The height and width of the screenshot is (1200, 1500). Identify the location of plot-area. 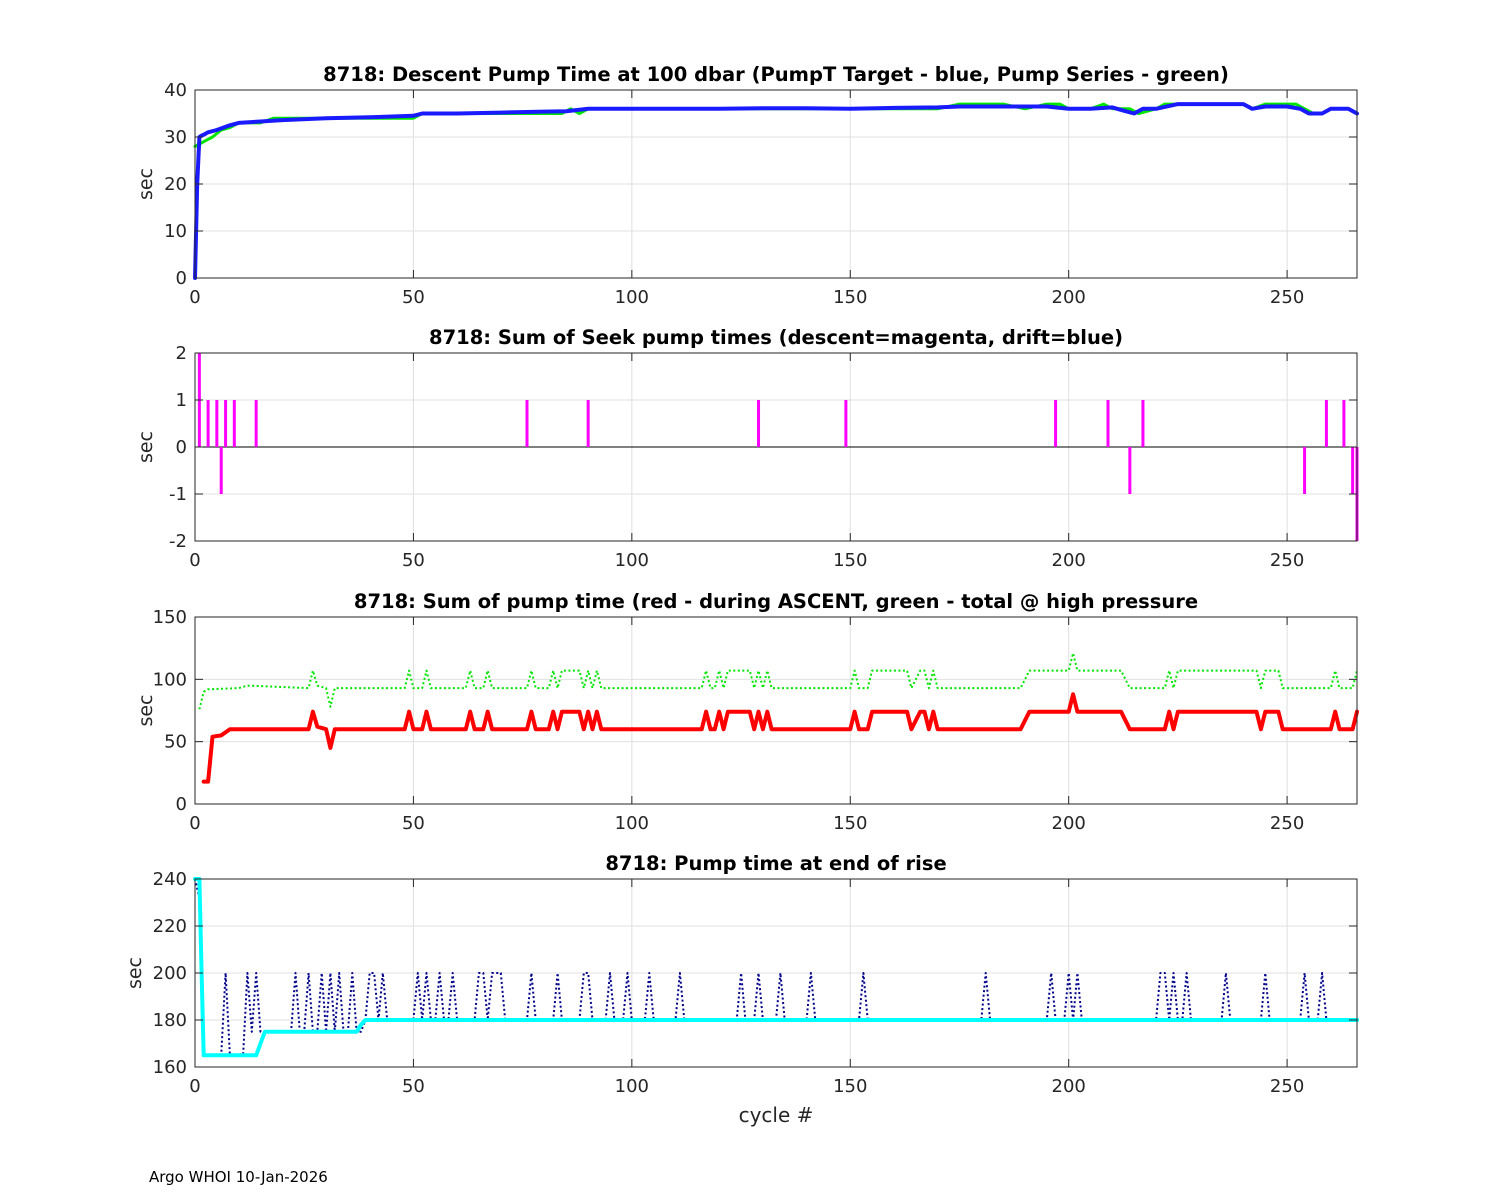
(776, 710).